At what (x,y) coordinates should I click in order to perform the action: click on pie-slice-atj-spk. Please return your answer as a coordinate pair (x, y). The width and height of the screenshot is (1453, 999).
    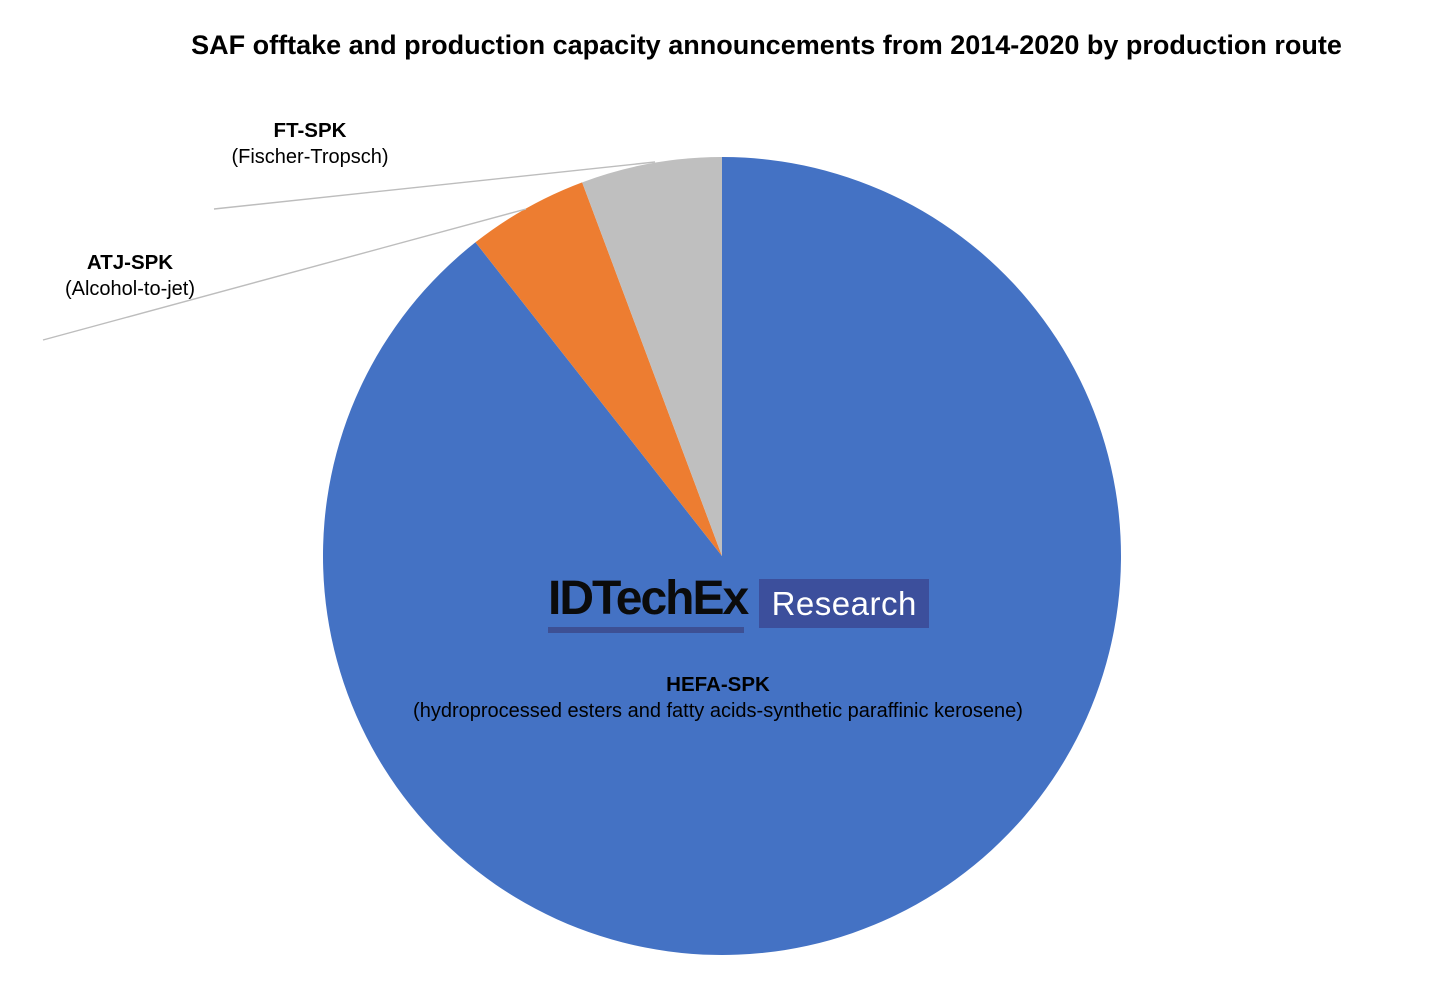
    Looking at the image, I should click on (598, 369).